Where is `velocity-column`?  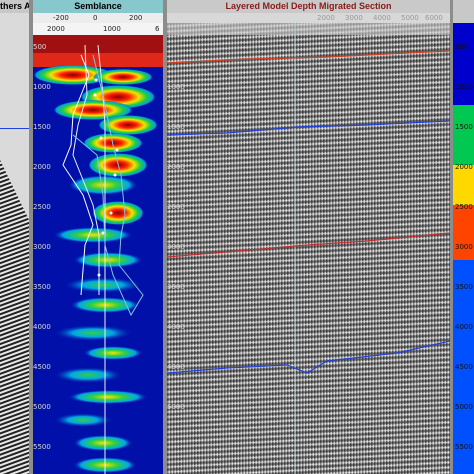
velocity-column is located at coordinates (463, 248).